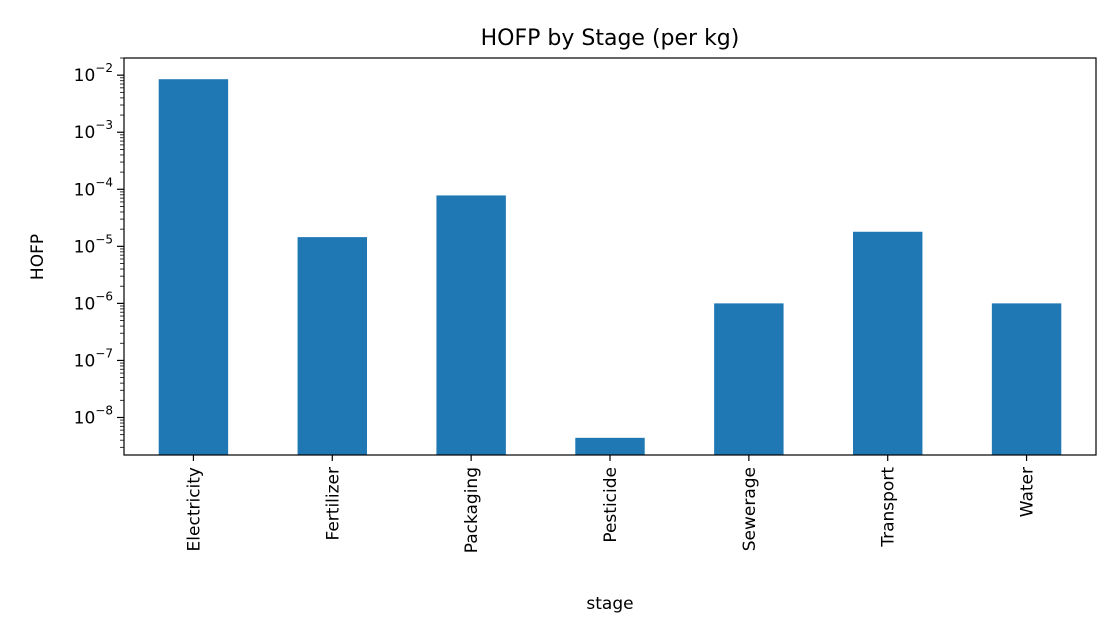 The height and width of the screenshot is (640, 1120). What do you see at coordinates (93, 301) in the screenshot?
I see `y-tick-label: 10⁻⁶` at bounding box center [93, 301].